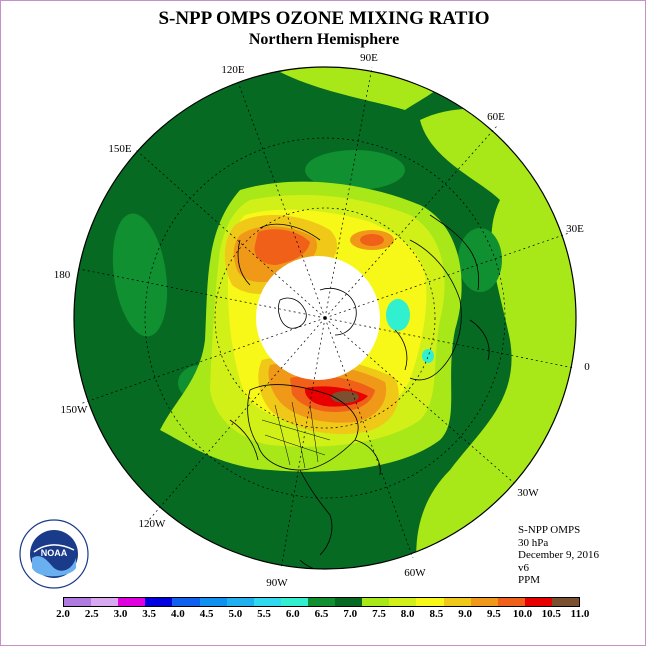 This screenshot has width=648, height=648. I want to click on colorbar-tick-label: 5.0, so click(235, 614).